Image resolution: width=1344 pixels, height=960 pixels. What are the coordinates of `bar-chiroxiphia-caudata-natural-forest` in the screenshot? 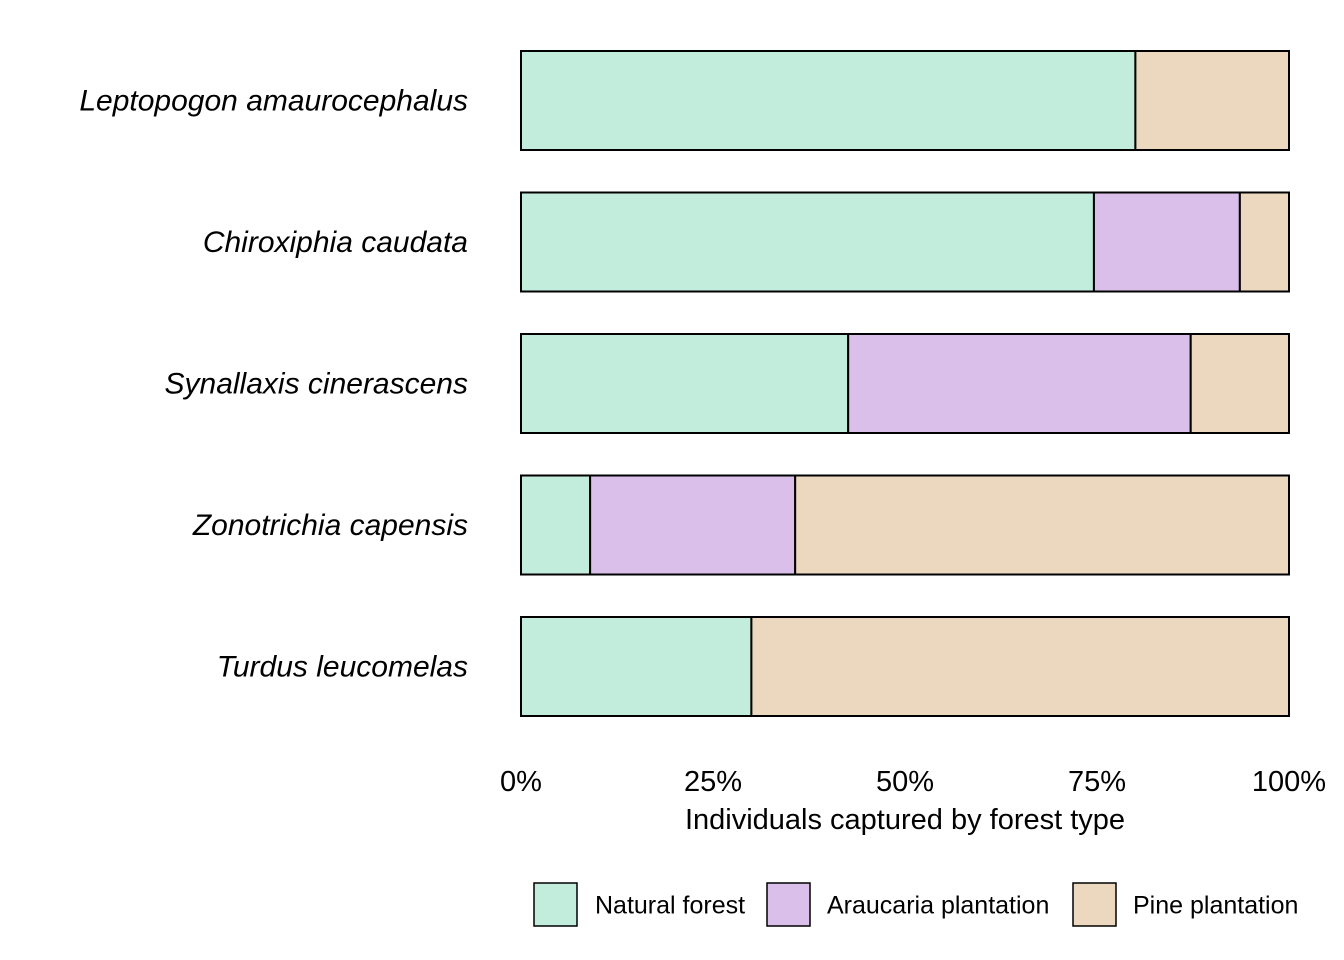 It's located at (807, 242).